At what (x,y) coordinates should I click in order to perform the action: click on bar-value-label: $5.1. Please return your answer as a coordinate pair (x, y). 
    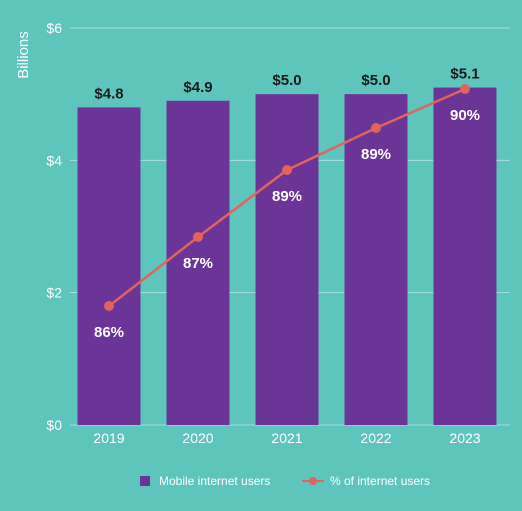
    Looking at the image, I should click on (464, 74).